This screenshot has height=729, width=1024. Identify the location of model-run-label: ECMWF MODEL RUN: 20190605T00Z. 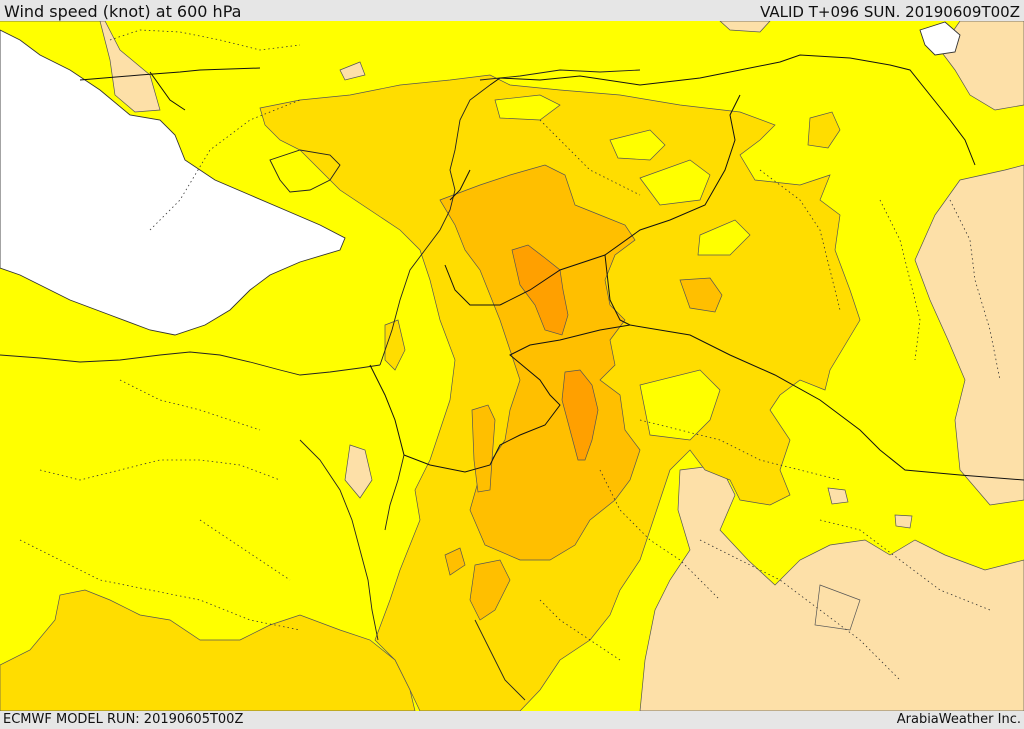
(123, 719).